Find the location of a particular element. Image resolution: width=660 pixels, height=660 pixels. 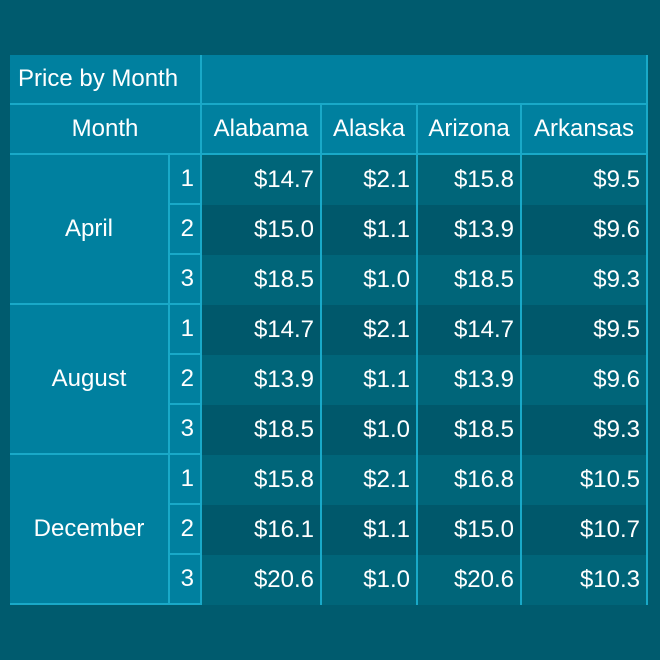

table-cell-arkansas: $10.3 is located at coordinates (585, 580).